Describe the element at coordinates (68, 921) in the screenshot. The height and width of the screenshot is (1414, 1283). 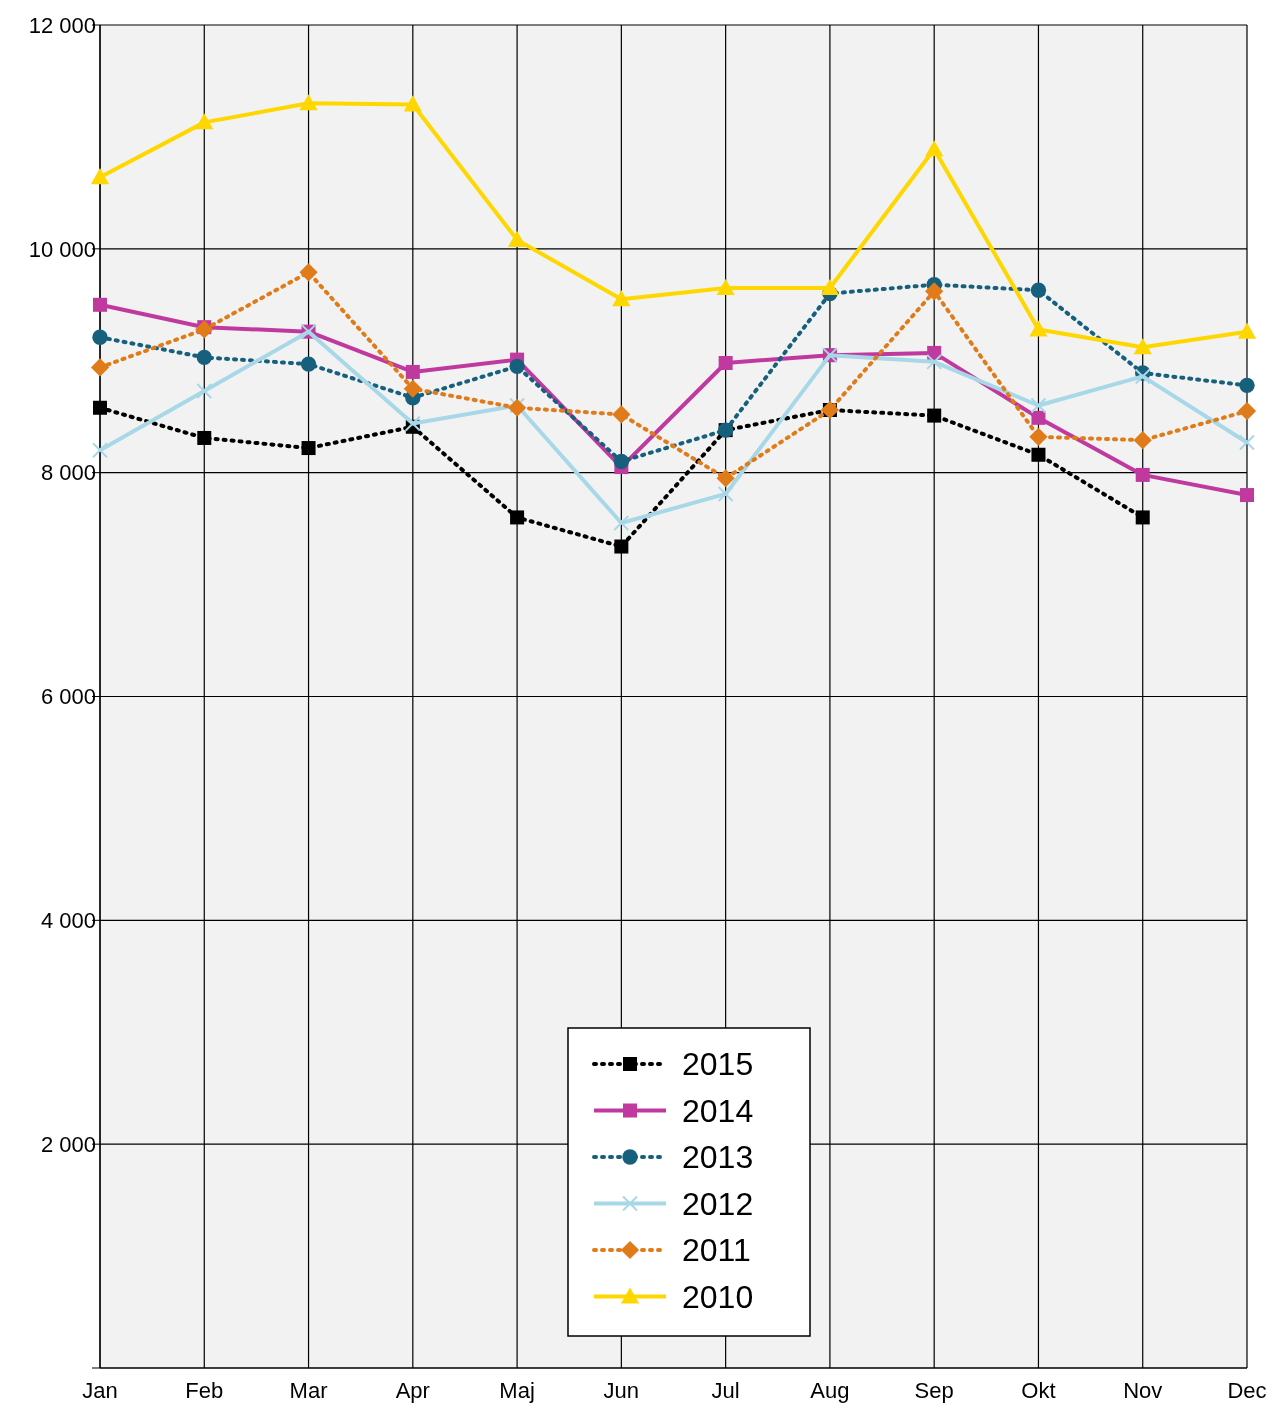
I see `y-tick-label: 4 000` at that location.